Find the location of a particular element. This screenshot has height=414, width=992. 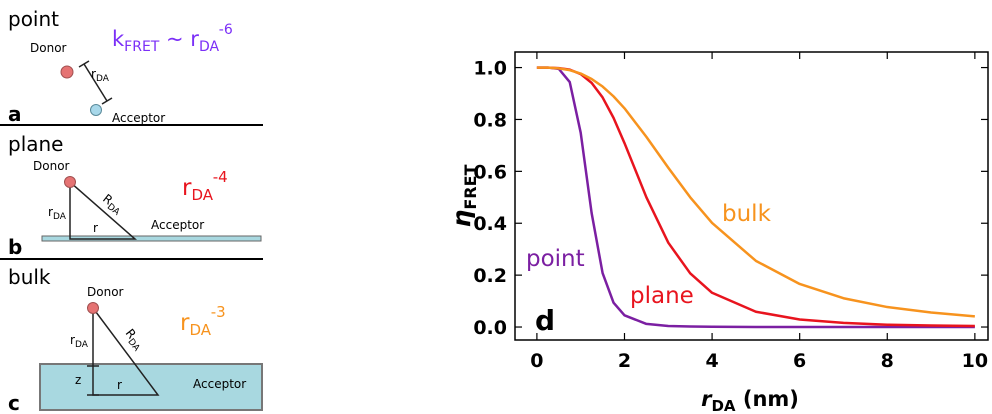

panel-title: plane is located at coordinates (36, 144).